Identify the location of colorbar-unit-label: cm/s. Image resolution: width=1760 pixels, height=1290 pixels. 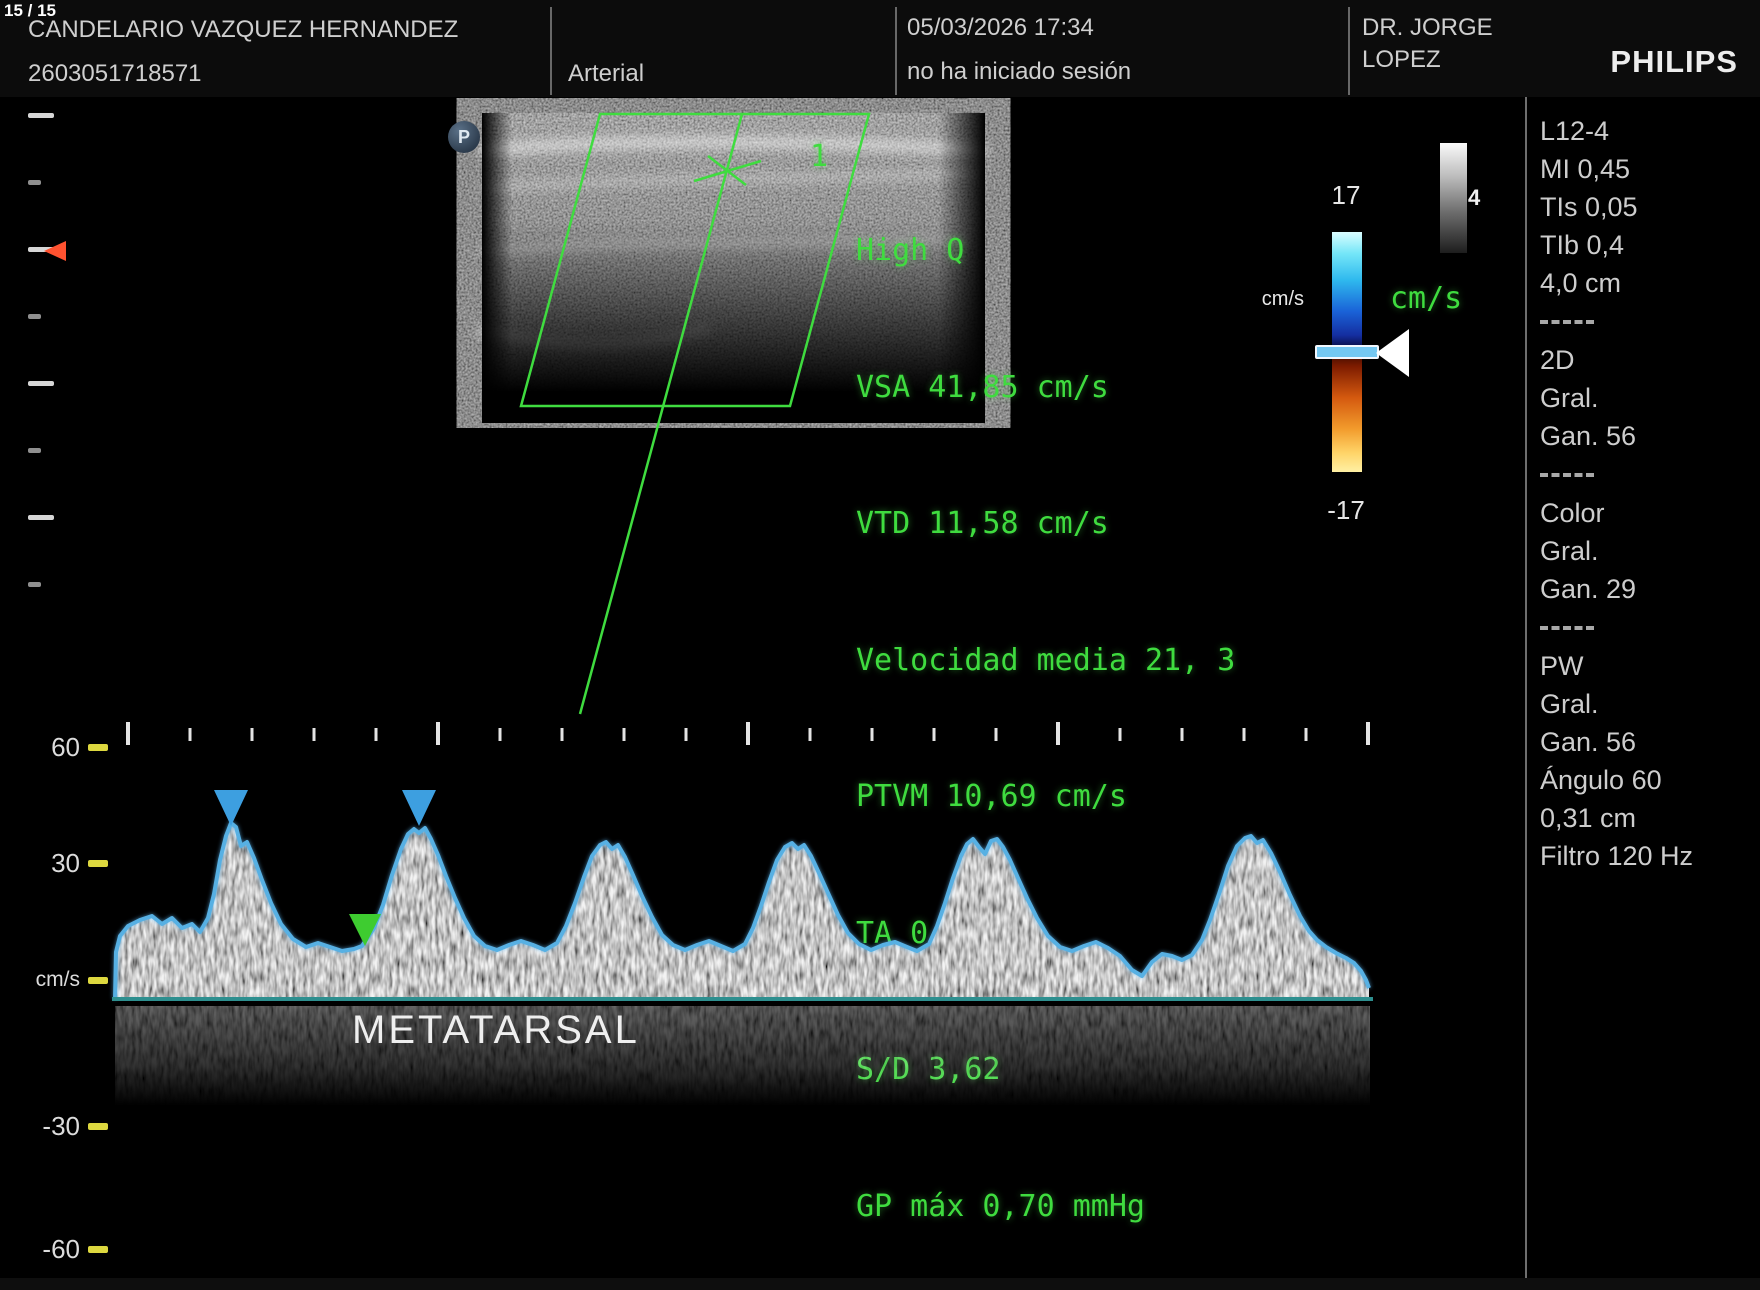
(1282, 299).